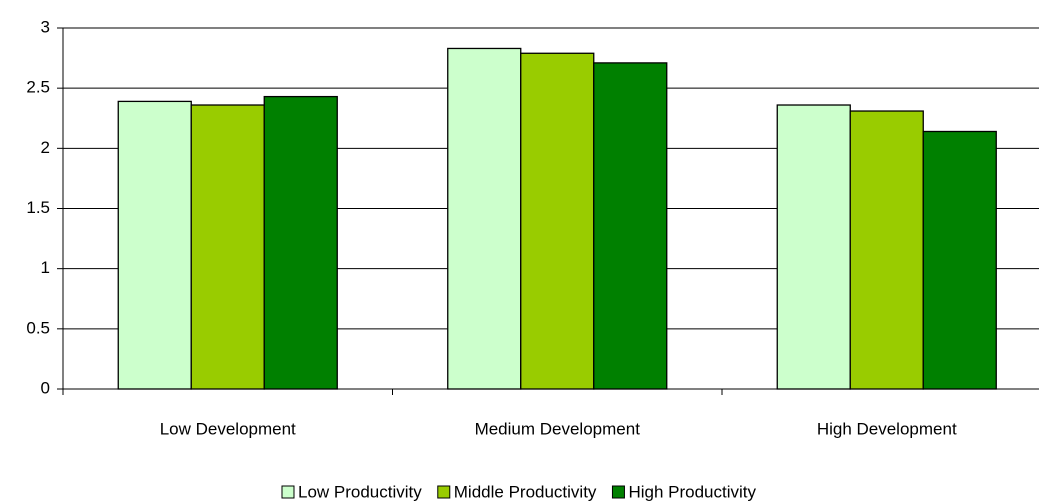 The image size is (1039, 504). I want to click on y-tick-label: 3, so click(45, 26).